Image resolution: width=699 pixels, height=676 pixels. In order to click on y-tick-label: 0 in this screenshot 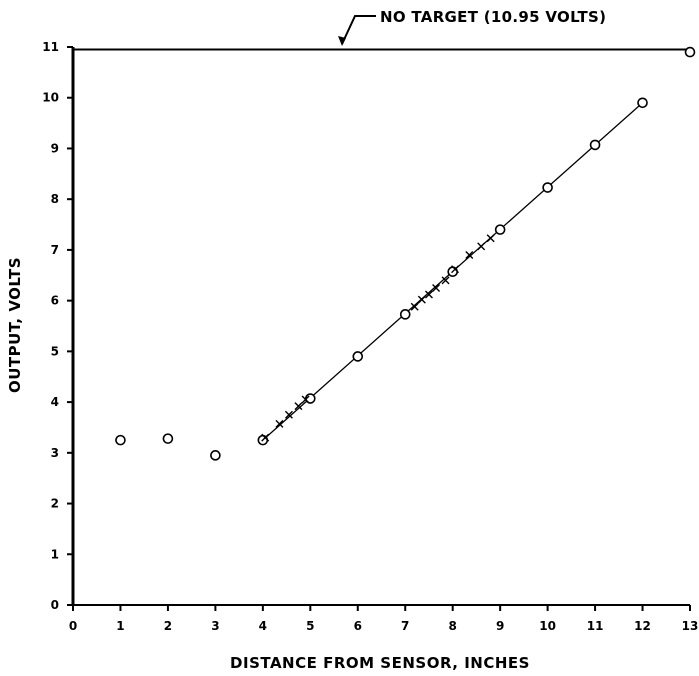, I will do `click(55, 605)`.